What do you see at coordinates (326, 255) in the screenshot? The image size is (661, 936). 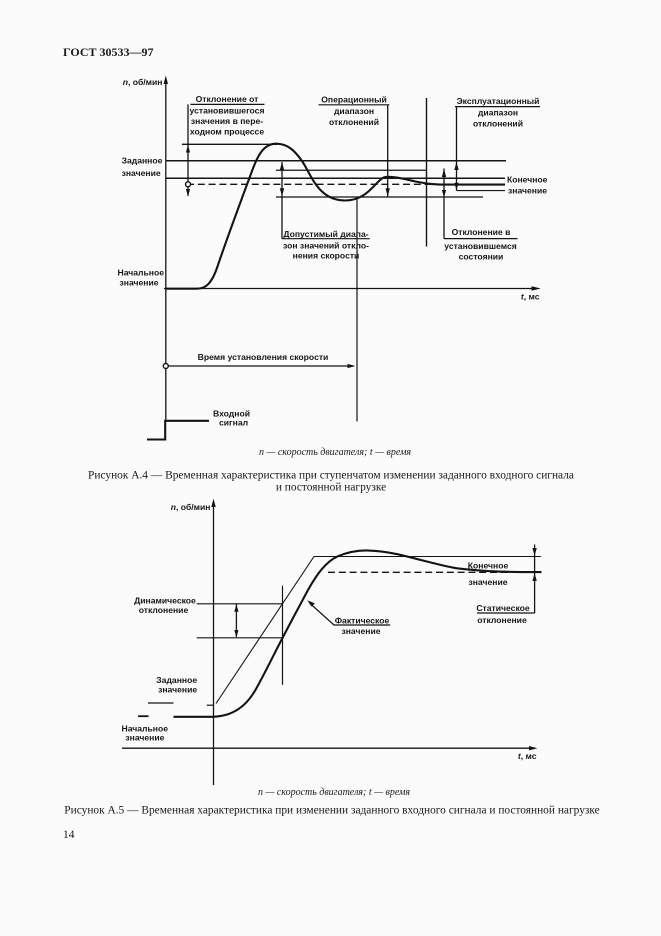 I see `svg-text: нения скорости` at bounding box center [326, 255].